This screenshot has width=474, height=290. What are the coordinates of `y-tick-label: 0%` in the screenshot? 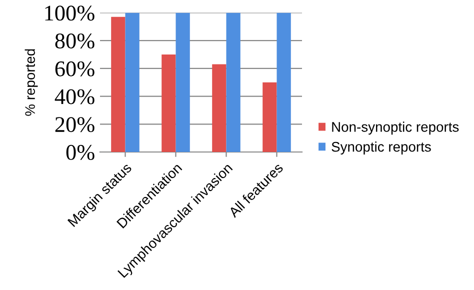 It's located at (80, 152).